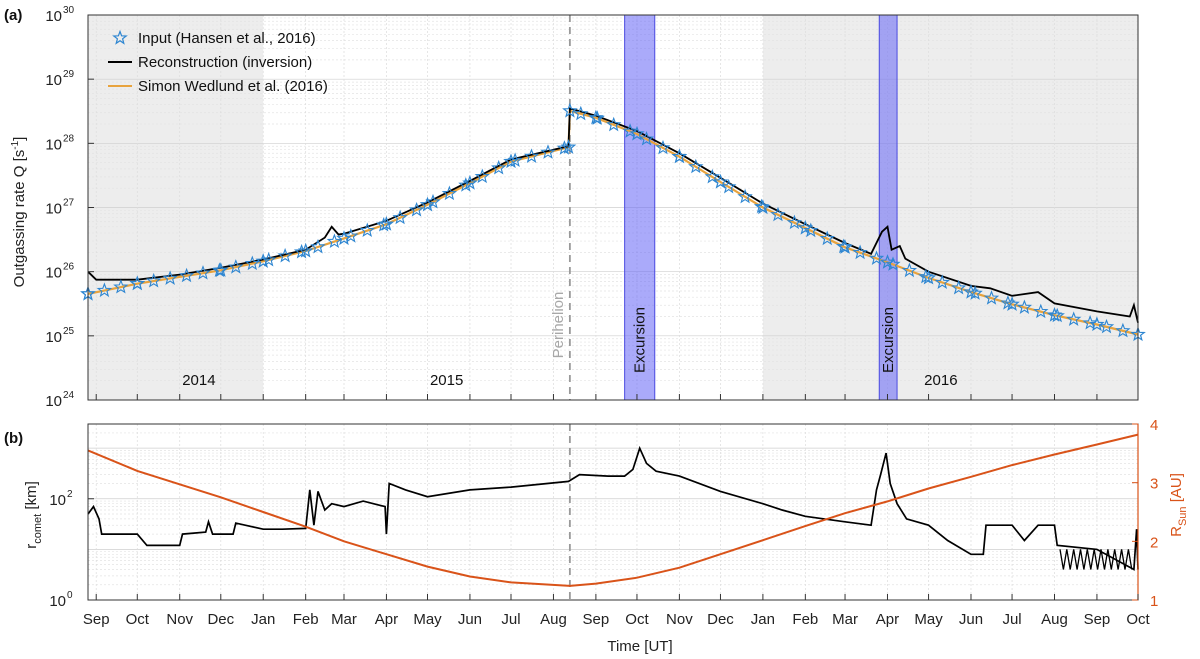 The width and height of the screenshot is (1200, 659). What do you see at coordinates (13, 438) in the screenshot?
I see `panel-b-label: (b)` at bounding box center [13, 438].